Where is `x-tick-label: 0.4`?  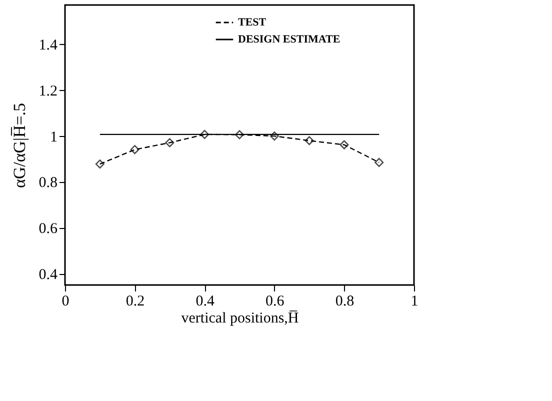
x-tick-label: 0.4 is located at coordinates (205, 302).